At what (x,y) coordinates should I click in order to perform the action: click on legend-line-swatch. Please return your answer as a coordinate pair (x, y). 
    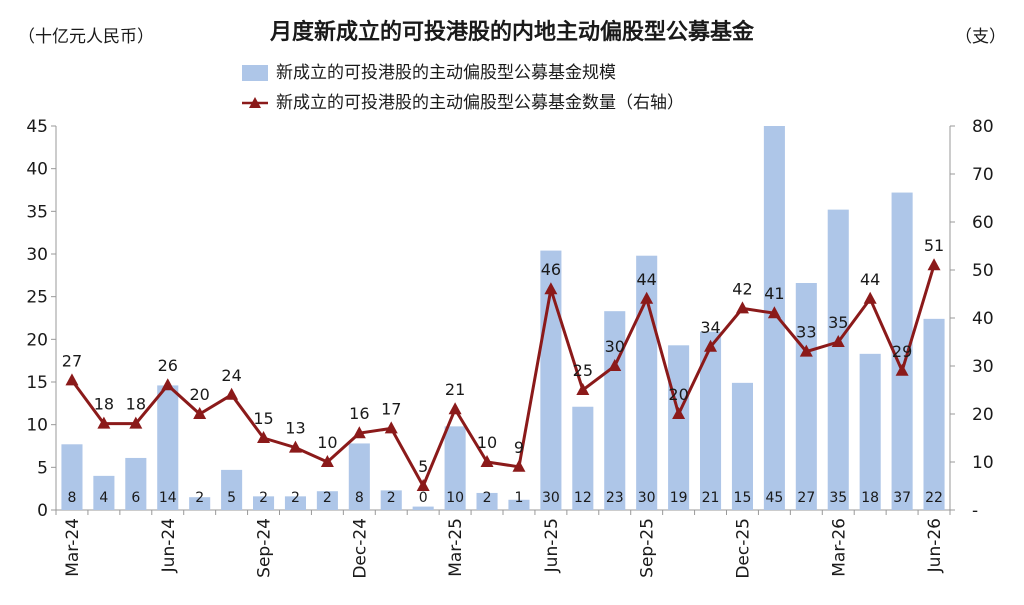
    Looking at the image, I should click on (255, 102).